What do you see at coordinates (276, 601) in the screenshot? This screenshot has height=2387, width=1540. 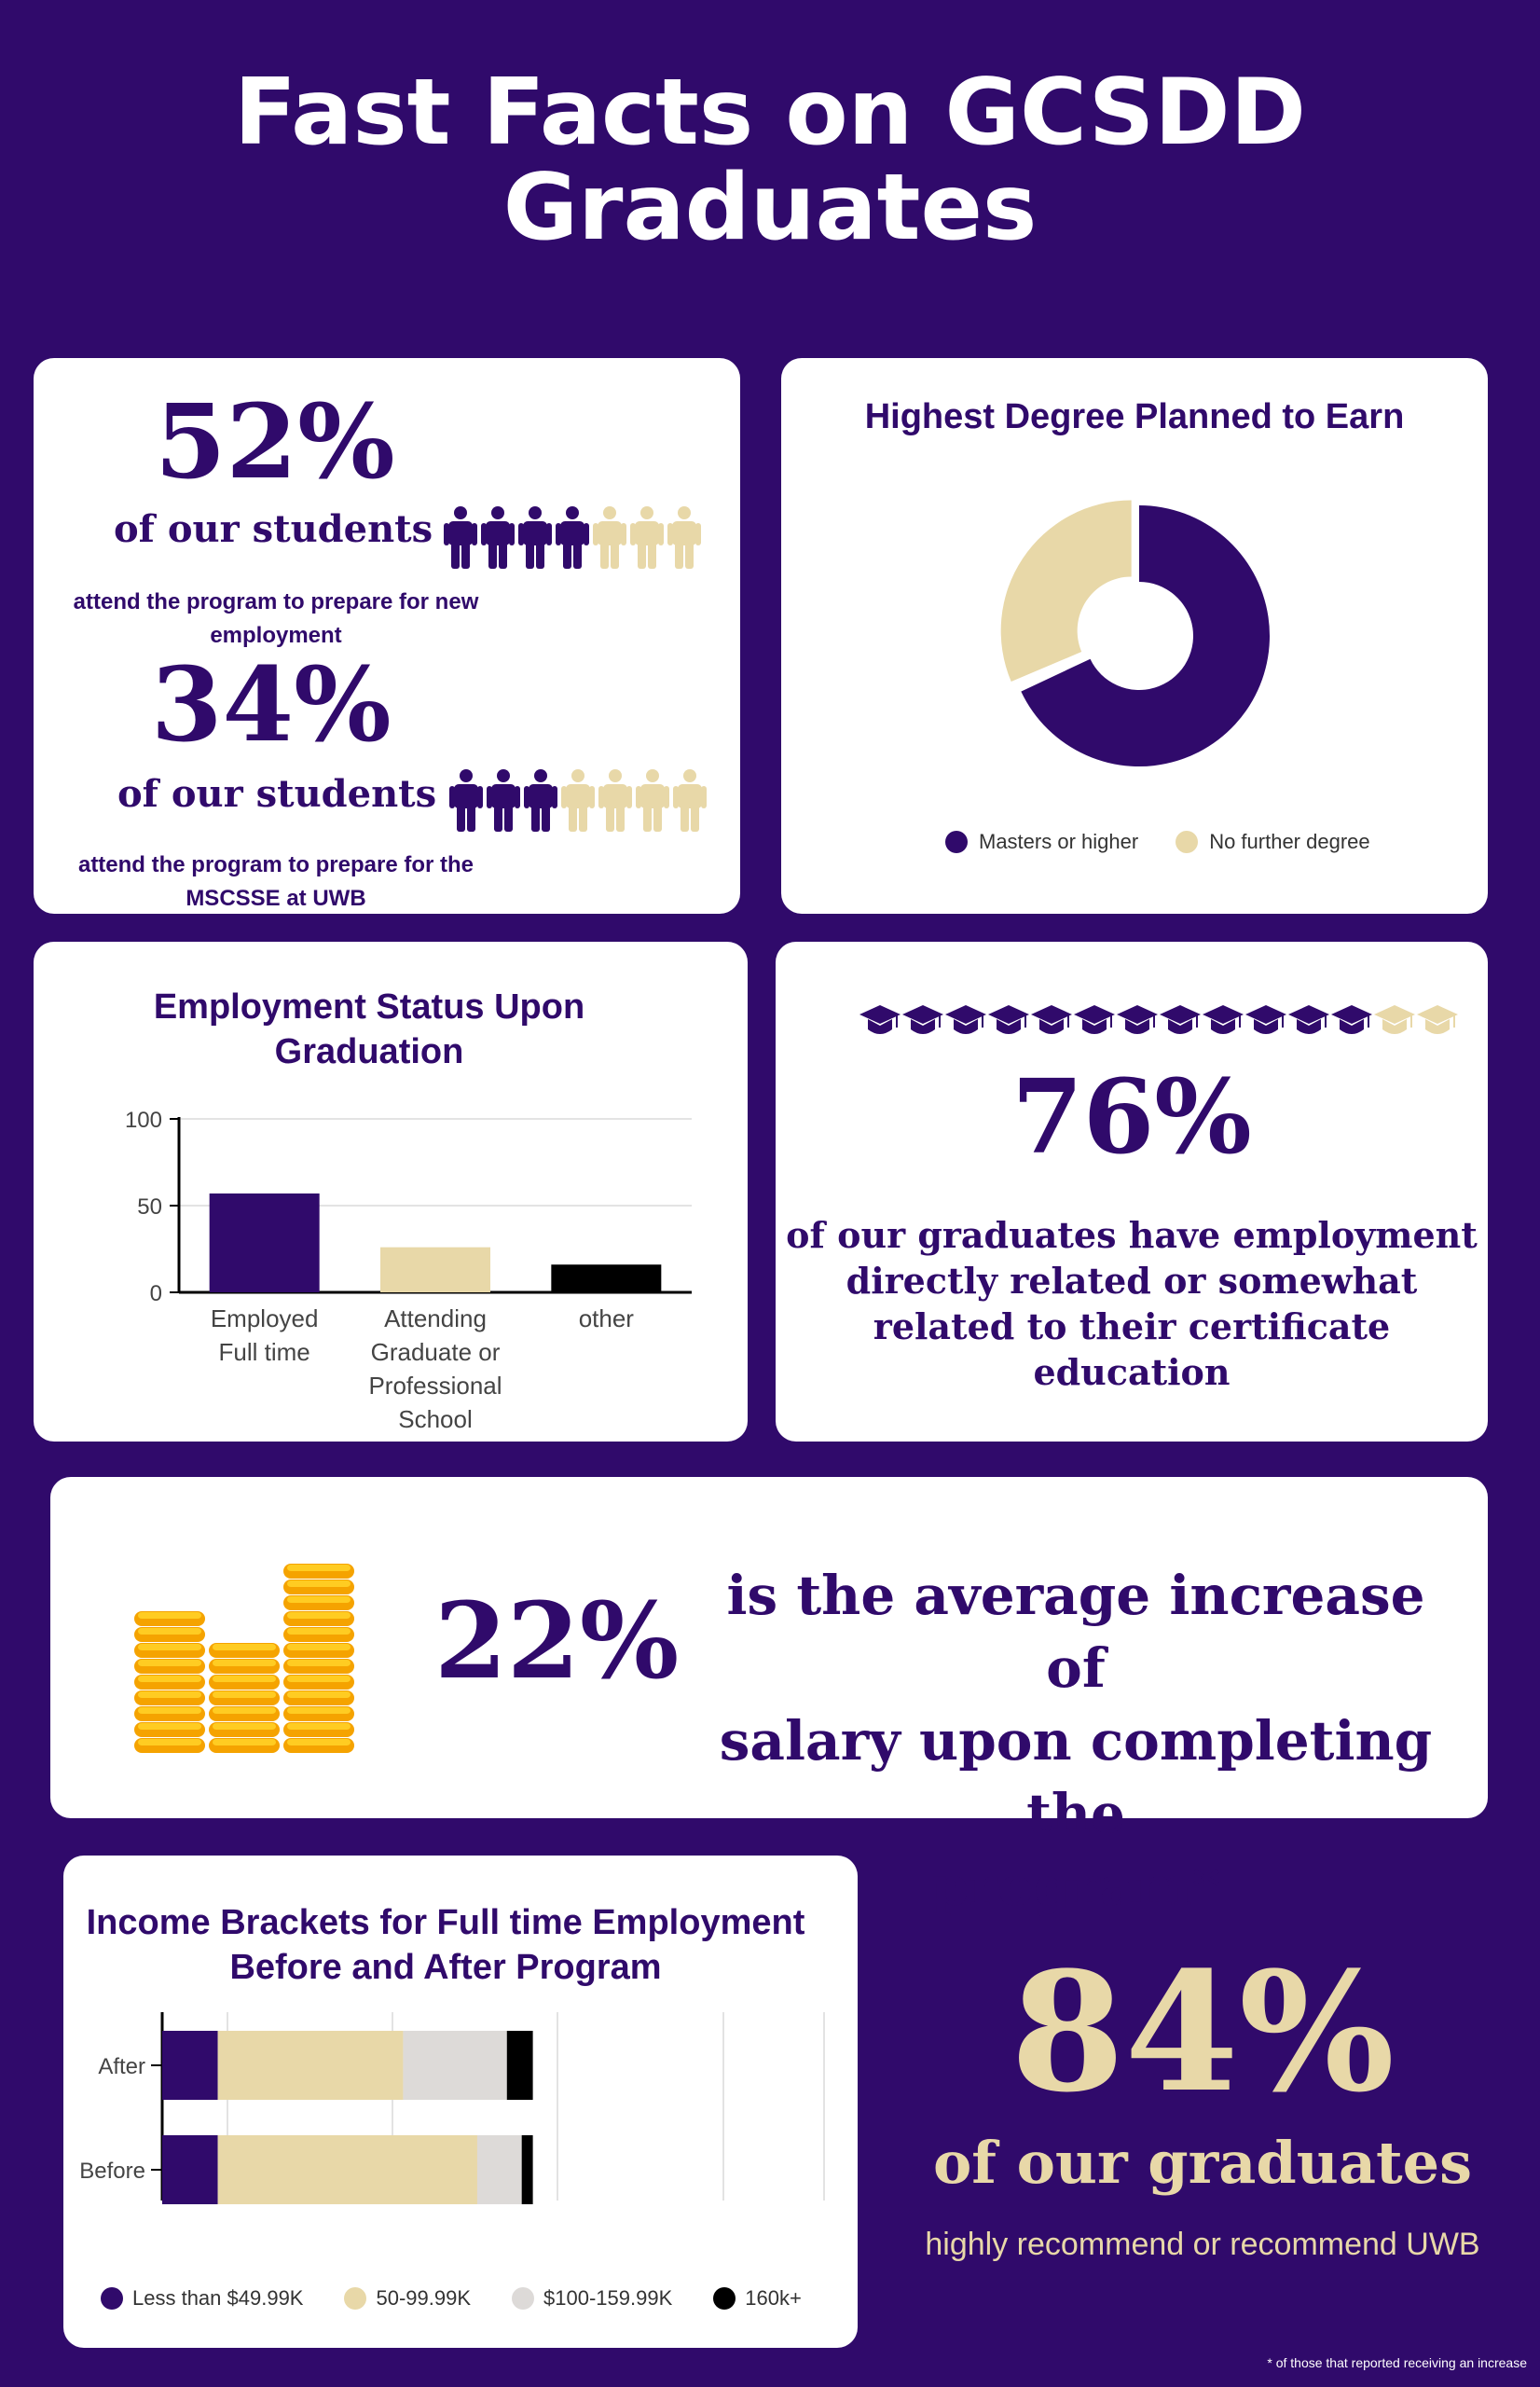 I see `stat-52-desc-line-1: attend the program to prepare for new` at bounding box center [276, 601].